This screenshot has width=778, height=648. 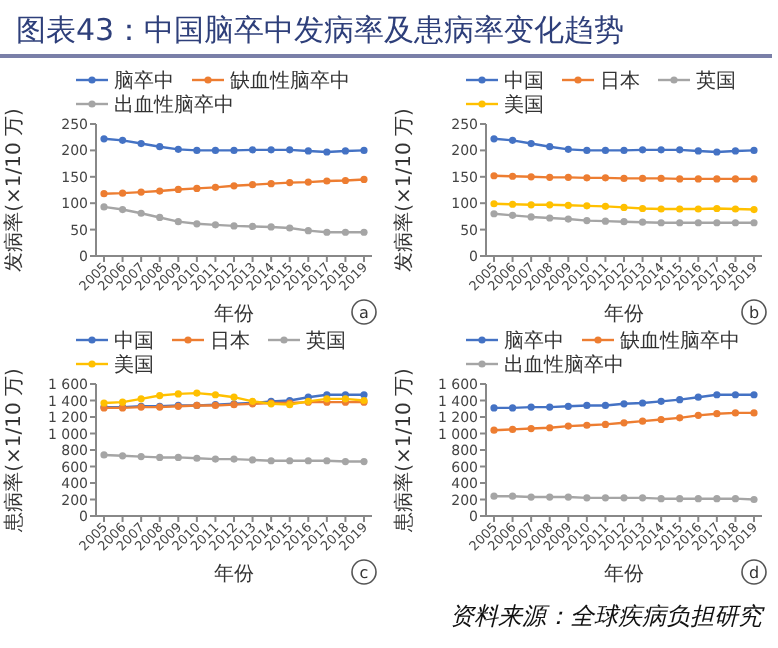 What do you see at coordinates (524, 105) in the screenshot?
I see `legend-label: 美国` at bounding box center [524, 105].